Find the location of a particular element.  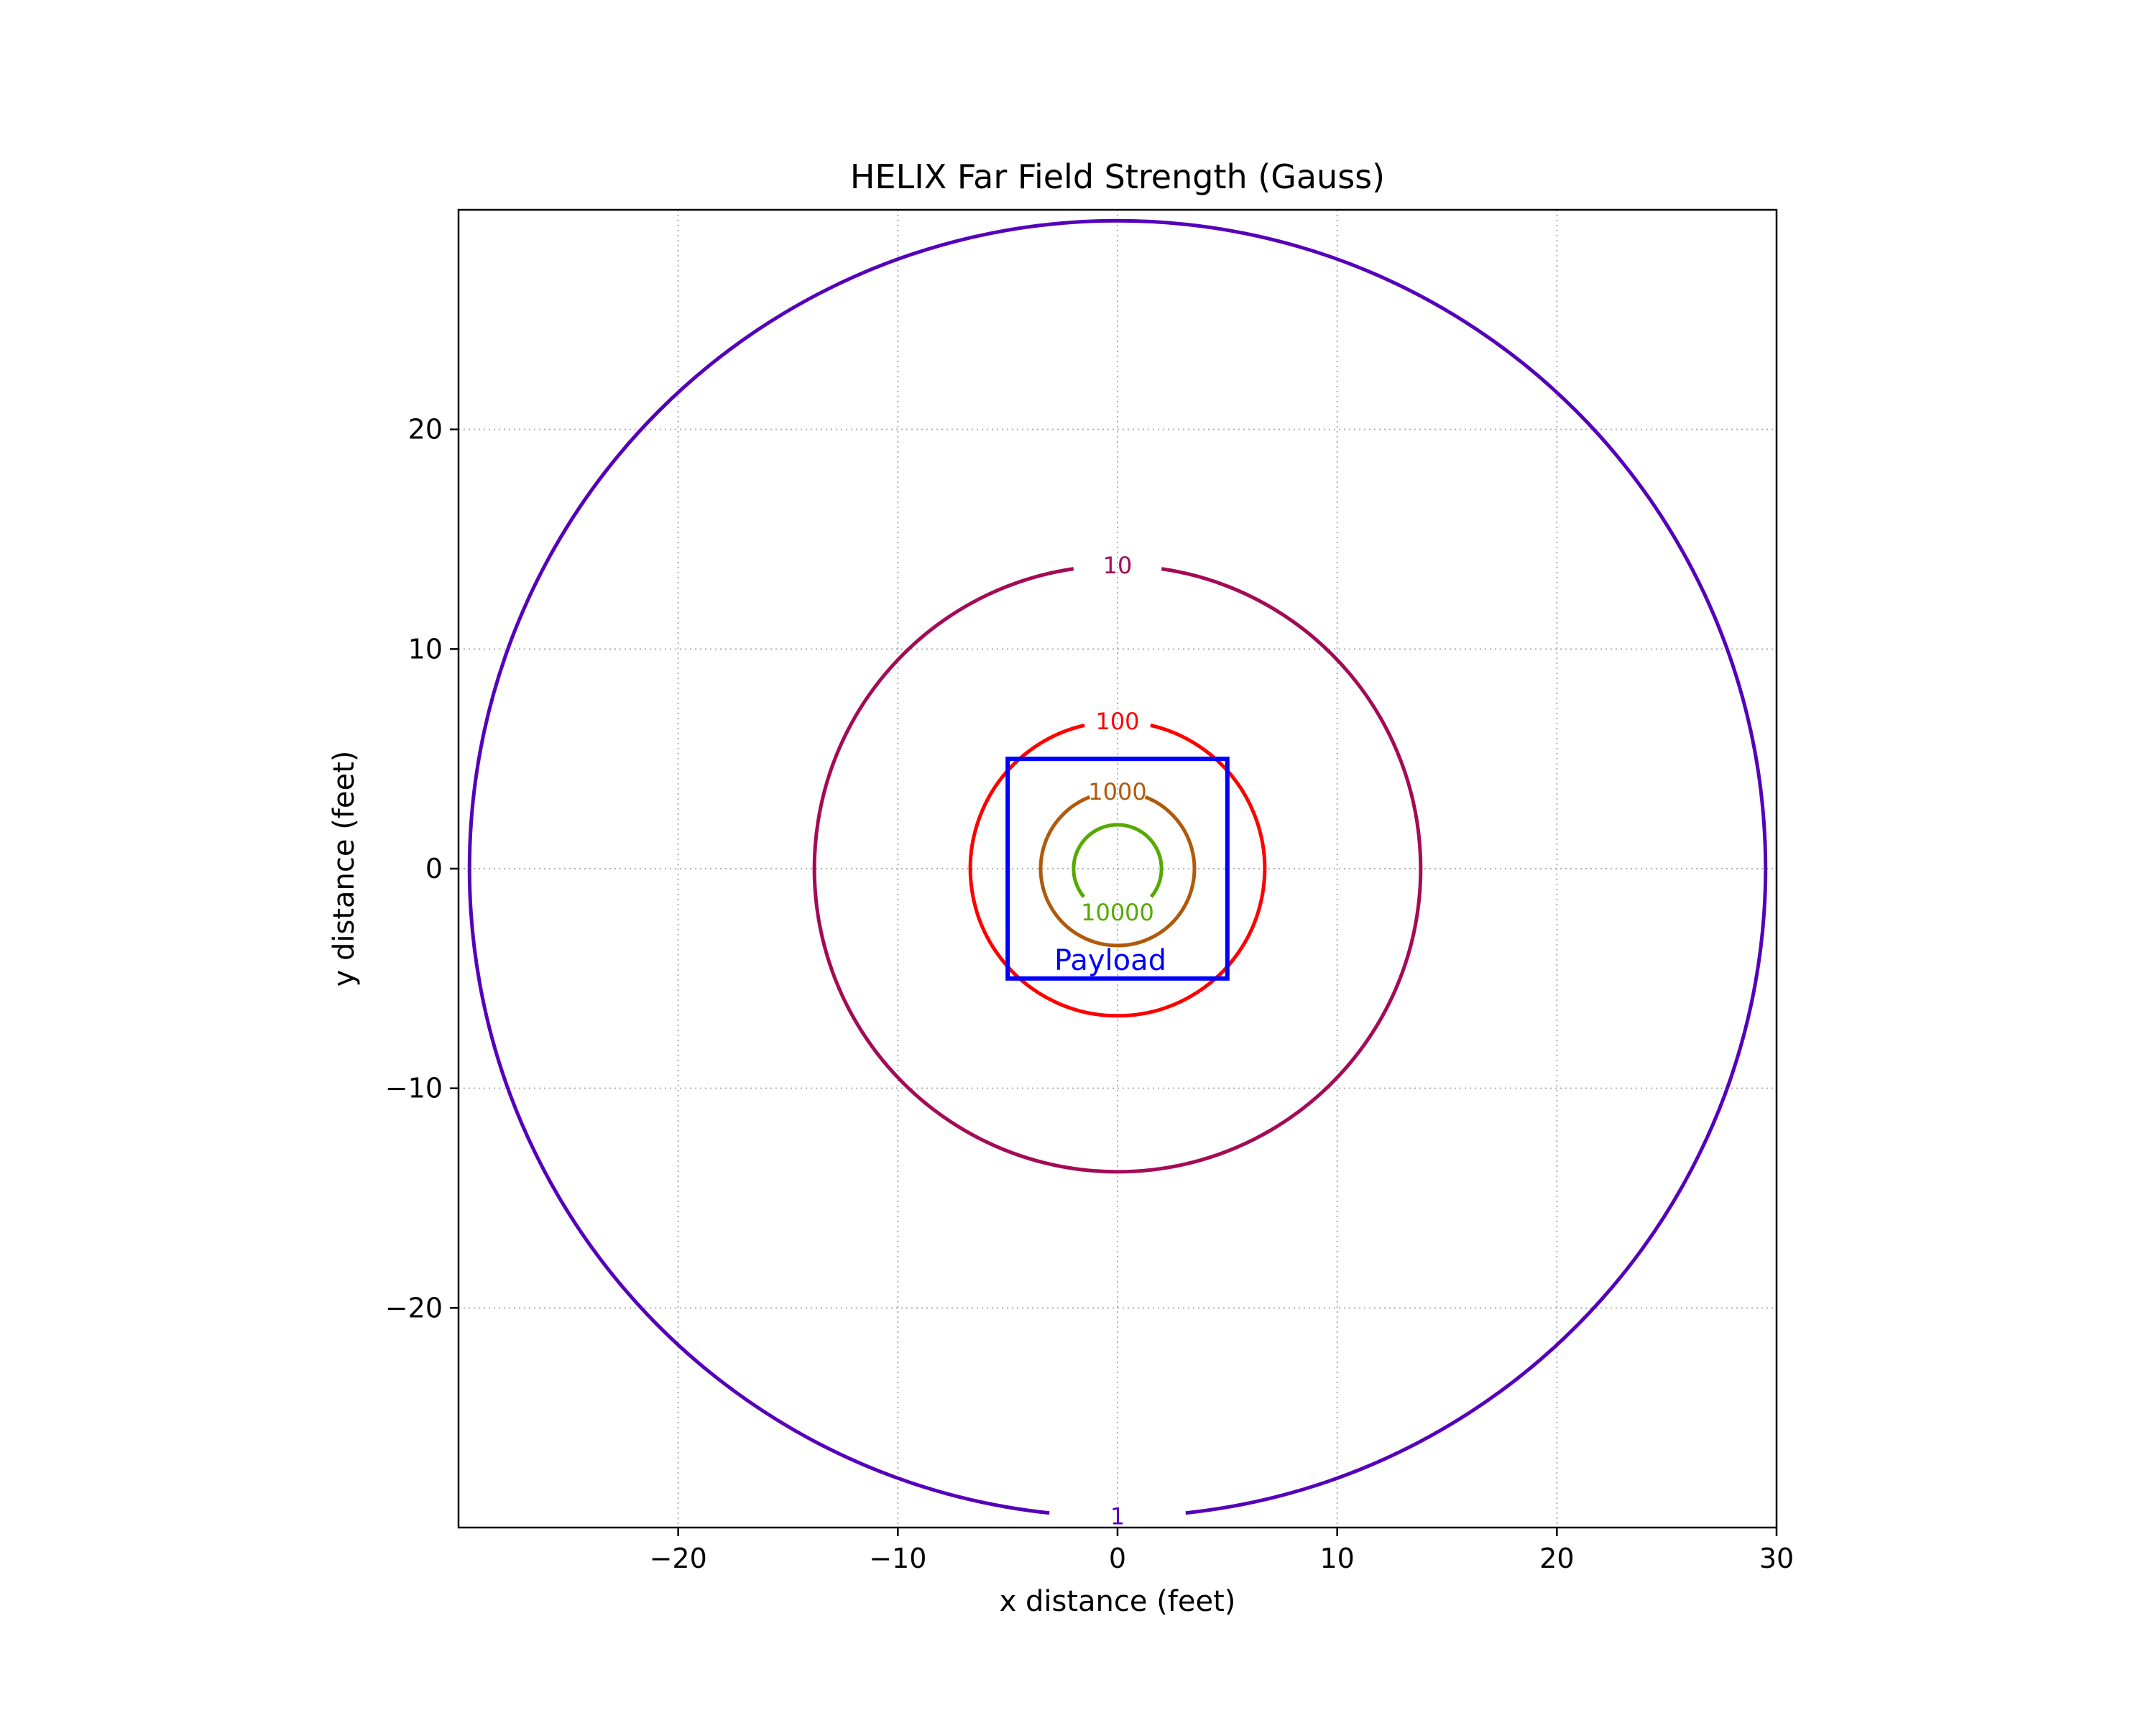

contour-label-1: 1 is located at coordinates (1117, 1517).